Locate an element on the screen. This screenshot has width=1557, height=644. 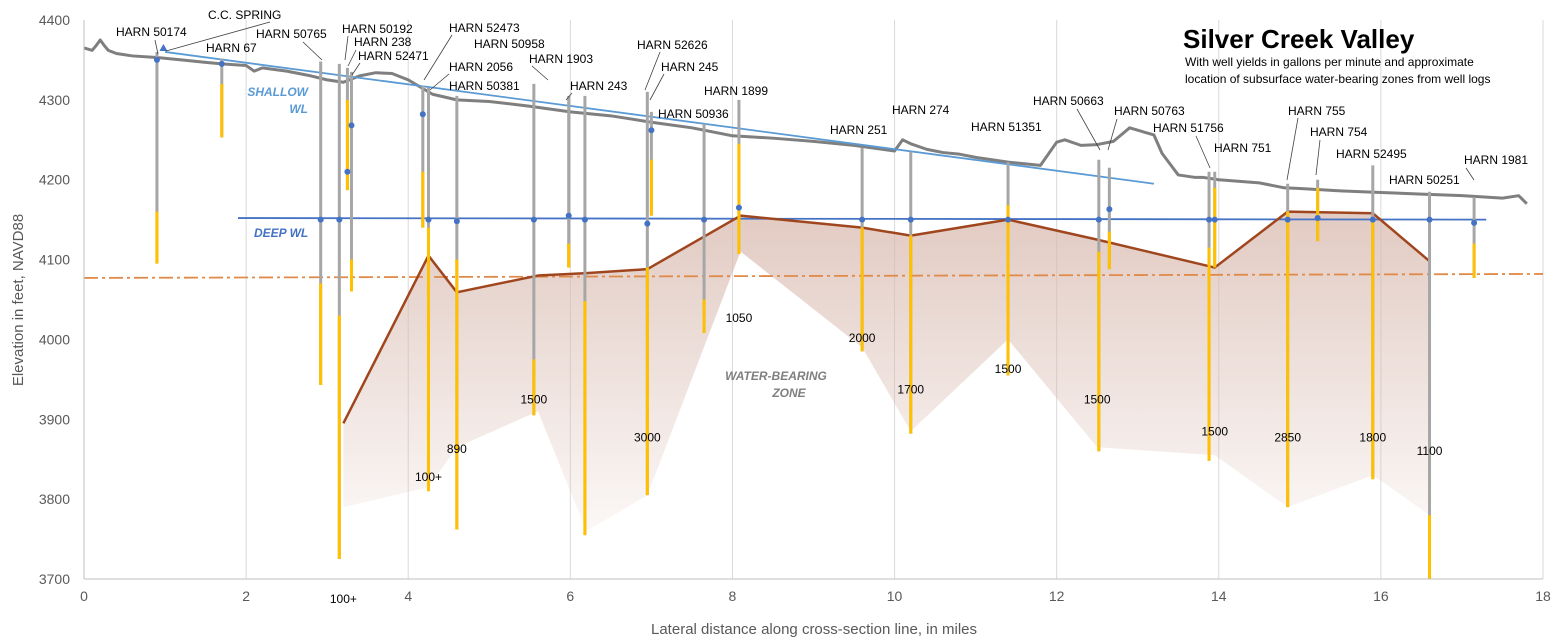
yield-label: 1800 is located at coordinates (1372, 438).